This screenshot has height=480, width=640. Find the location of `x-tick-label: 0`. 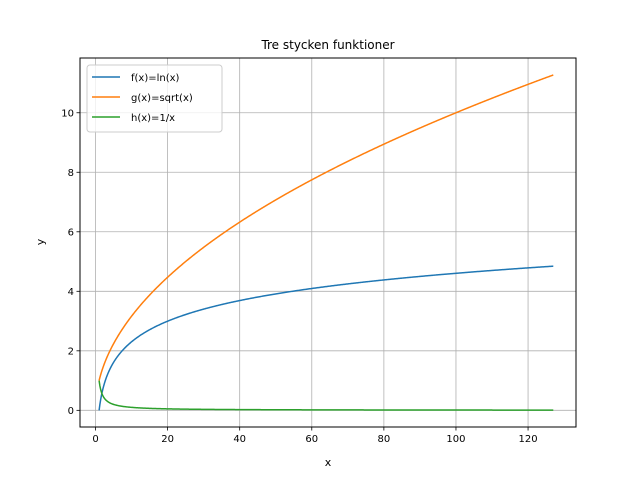

x-tick-label: 0 is located at coordinates (95, 439).